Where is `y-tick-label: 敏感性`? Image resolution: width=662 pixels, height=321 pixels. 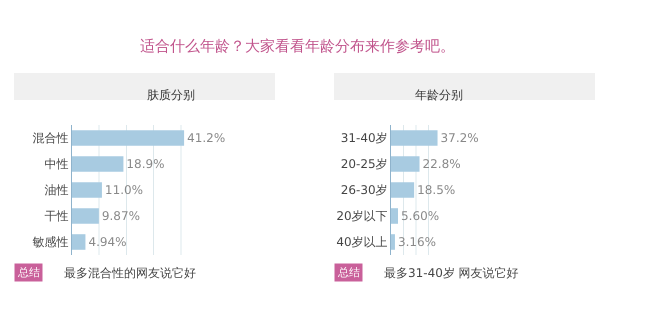
y-tick-label: 敏感性 is located at coordinates (50, 242).